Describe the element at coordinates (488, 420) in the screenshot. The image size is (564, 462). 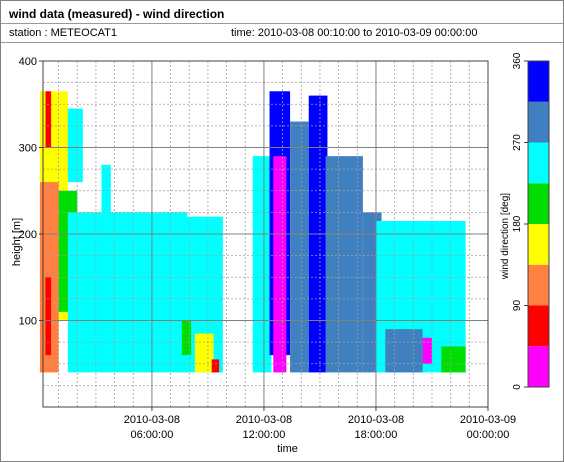
I see `x-tick-label-date: 2010-03-09` at that location.